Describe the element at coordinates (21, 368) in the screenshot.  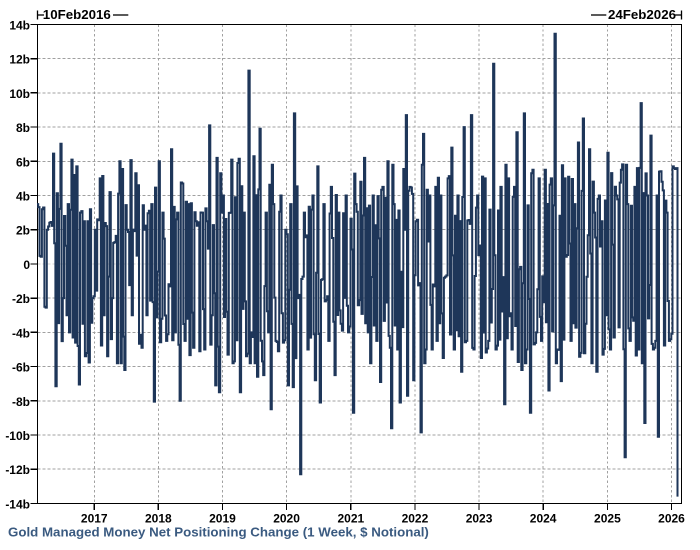
I see `svg-text: -6b` at that location.